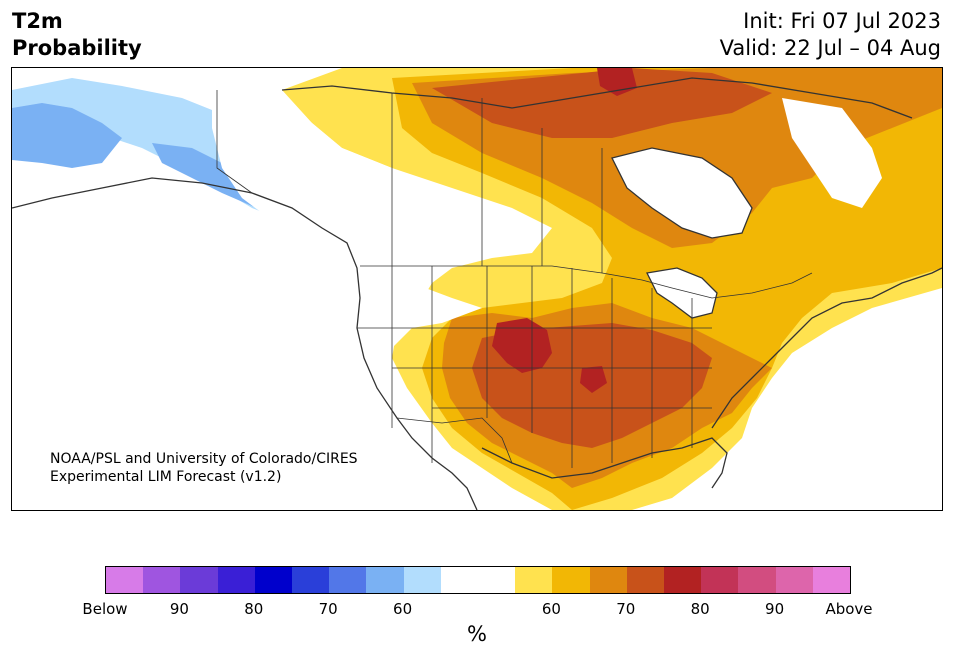 The image size is (953, 659). What do you see at coordinates (597, 98) in the screenshot?
I see `arctic-coastline` at bounding box center [597, 98].